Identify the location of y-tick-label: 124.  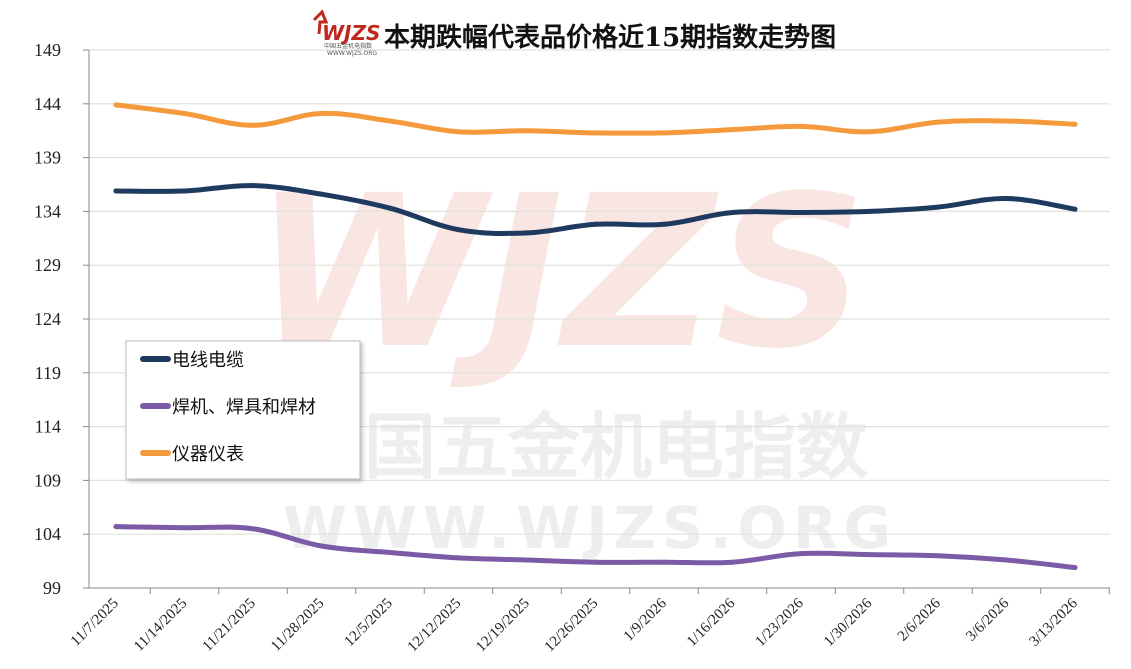
(47, 319).